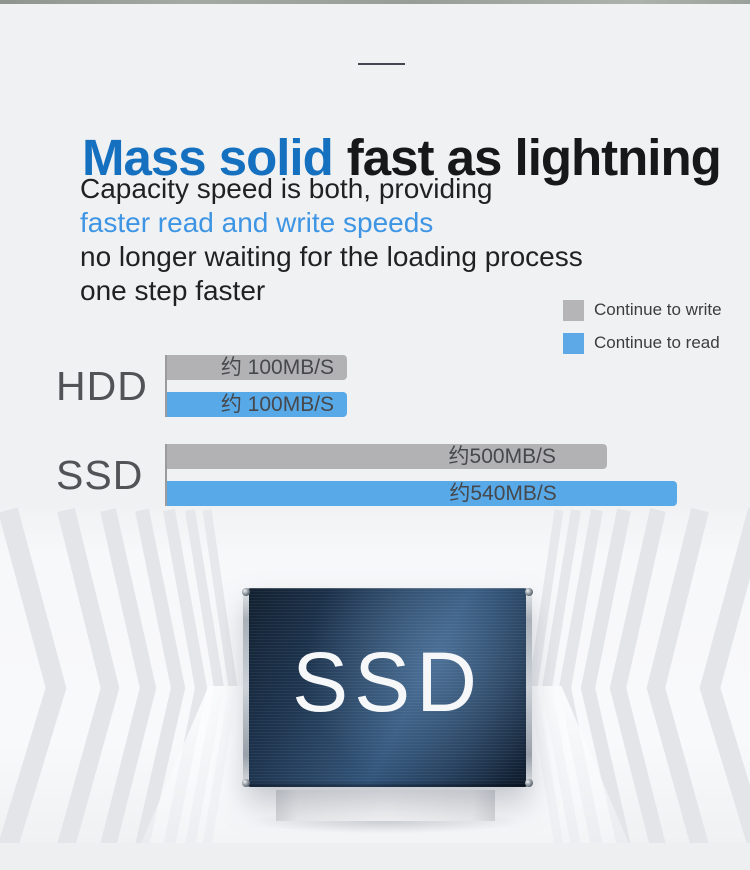 The height and width of the screenshot is (870, 750). I want to click on bar-hdd-write: 约 100MB/S, so click(257, 367).